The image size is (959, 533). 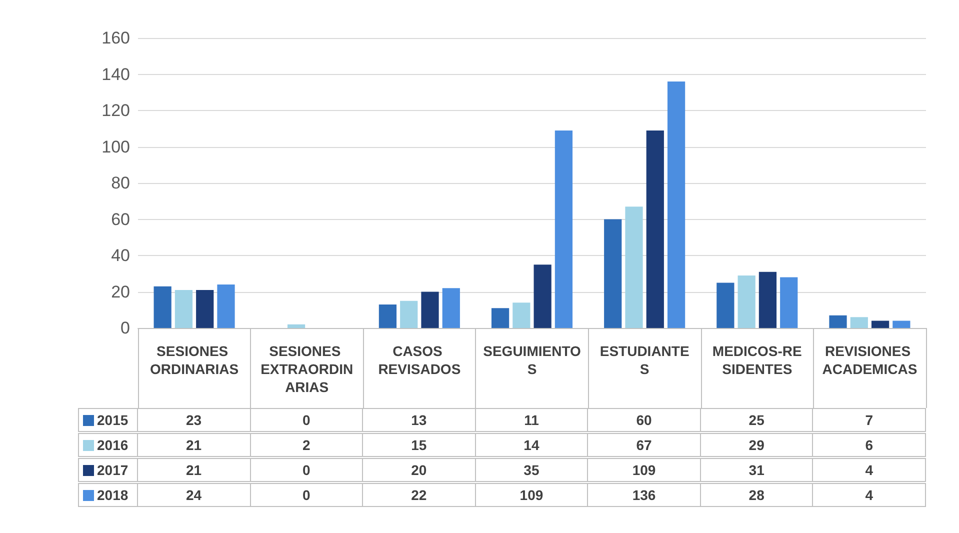 What do you see at coordinates (869, 445) in the screenshot?
I see `data-label: 6` at bounding box center [869, 445].